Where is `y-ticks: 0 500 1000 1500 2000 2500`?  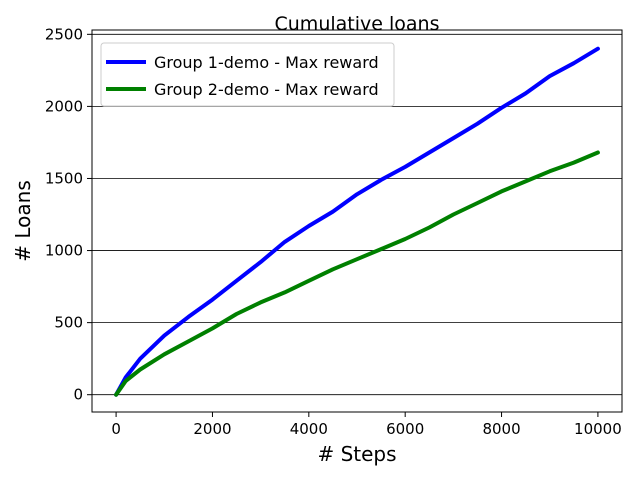 y-ticks: 0 500 1000 1500 2000 2500 is located at coordinates (68, 214).